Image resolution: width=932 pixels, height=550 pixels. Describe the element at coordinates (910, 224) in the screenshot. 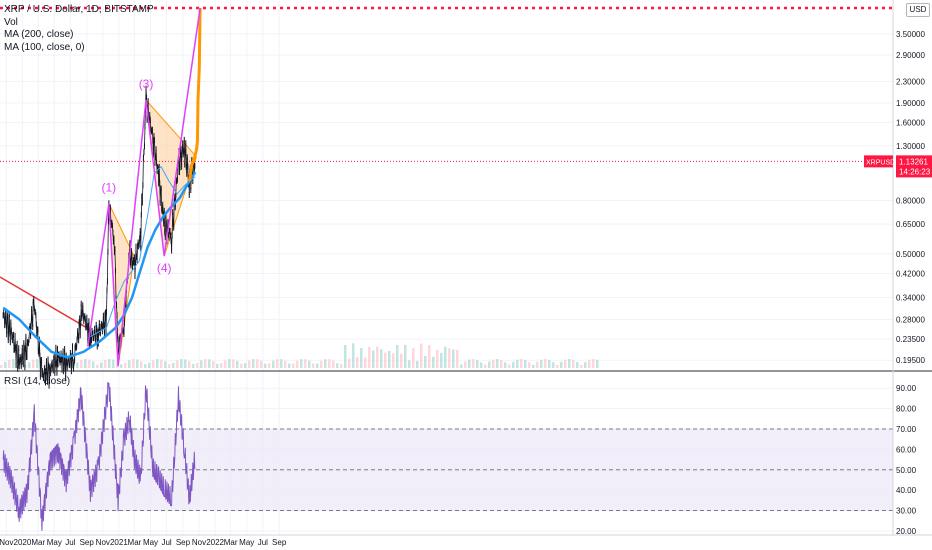

I see `price-axis-label: 0.65000` at that location.